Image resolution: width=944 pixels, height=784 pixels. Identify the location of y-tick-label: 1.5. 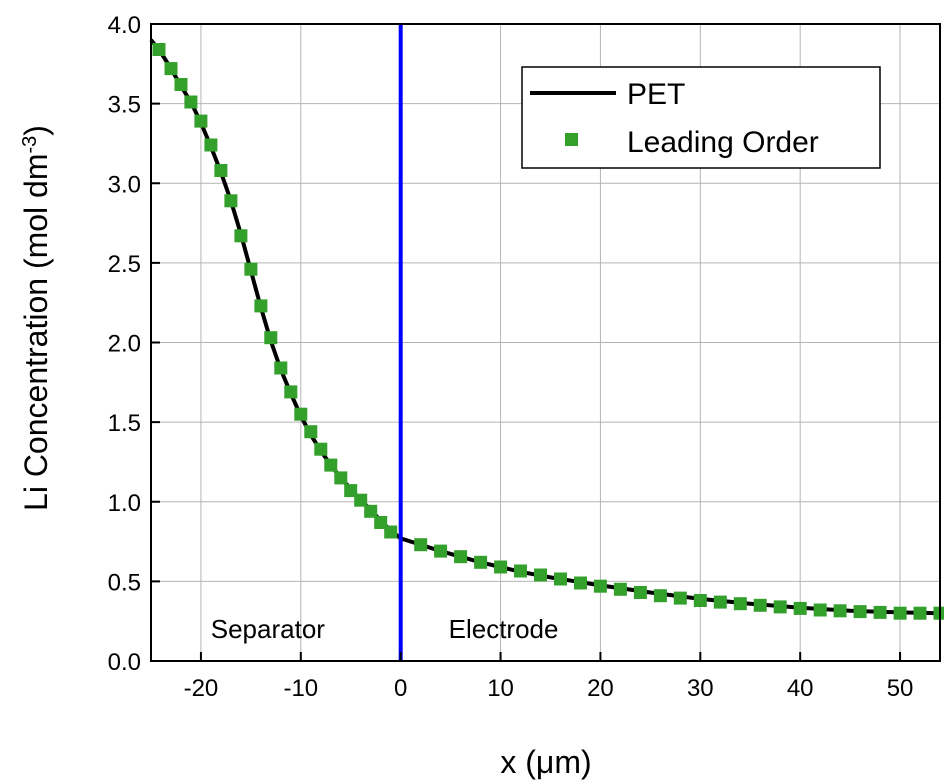
(124, 423).